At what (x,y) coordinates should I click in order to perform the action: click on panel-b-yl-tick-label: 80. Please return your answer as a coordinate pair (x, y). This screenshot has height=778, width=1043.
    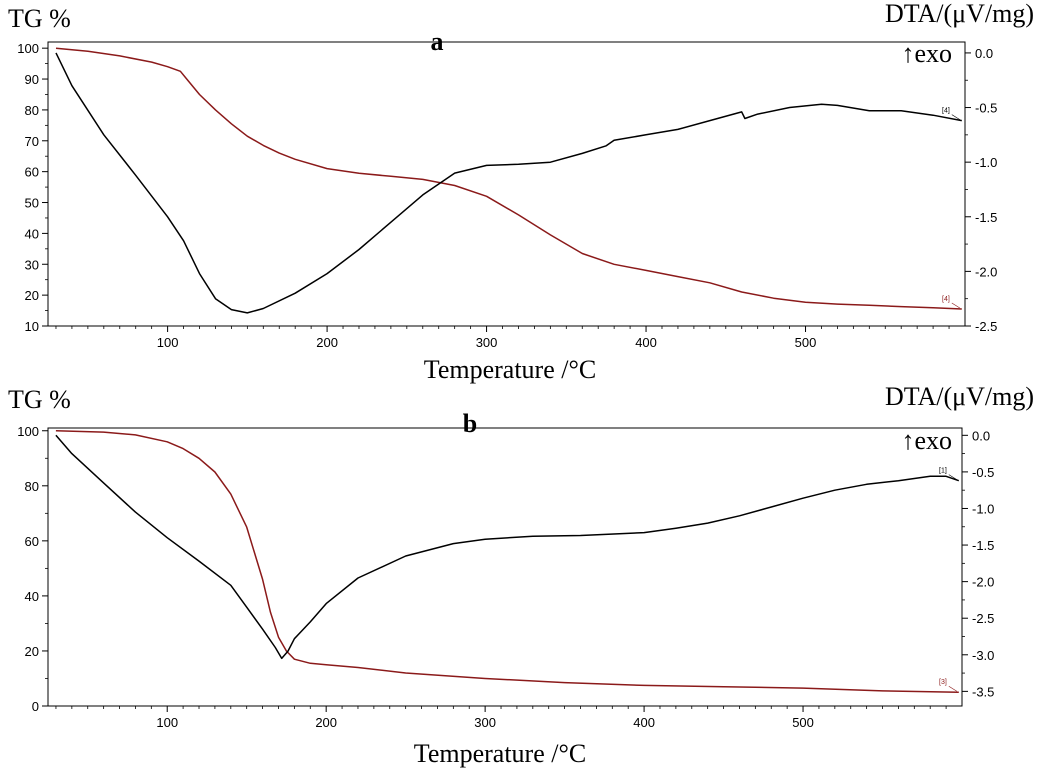
    Looking at the image, I should click on (32, 486).